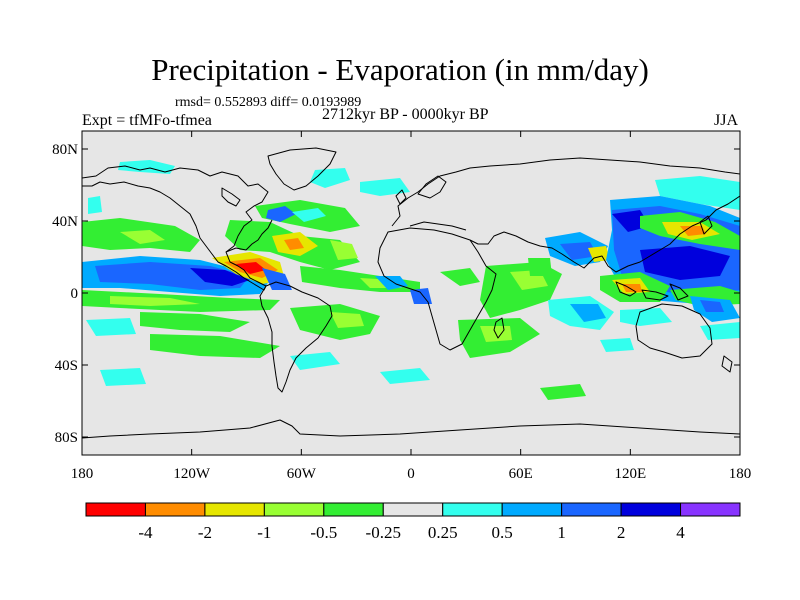 This screenshot has width=800, height=600. Describe the element at coordinates (621, 532) in the screenshot. I see `colorbar-label: 2` at that location.